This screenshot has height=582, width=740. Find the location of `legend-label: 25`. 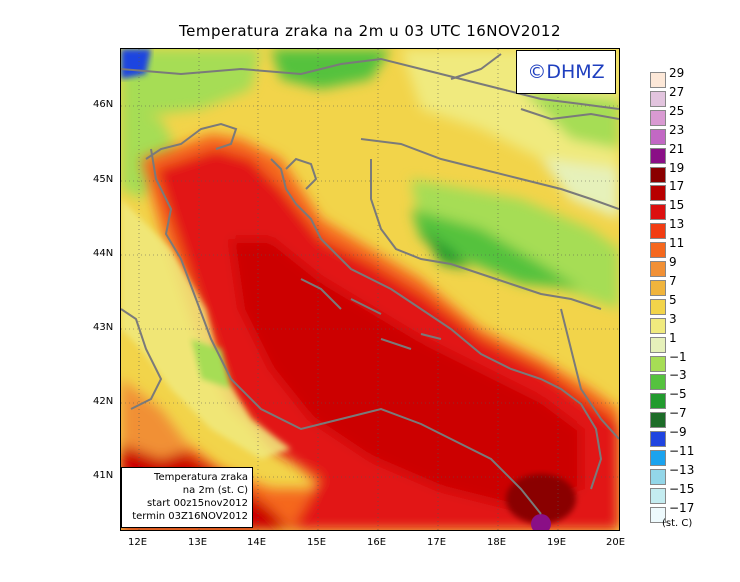

legend-label: 25 is located at coordinates (677, 110).